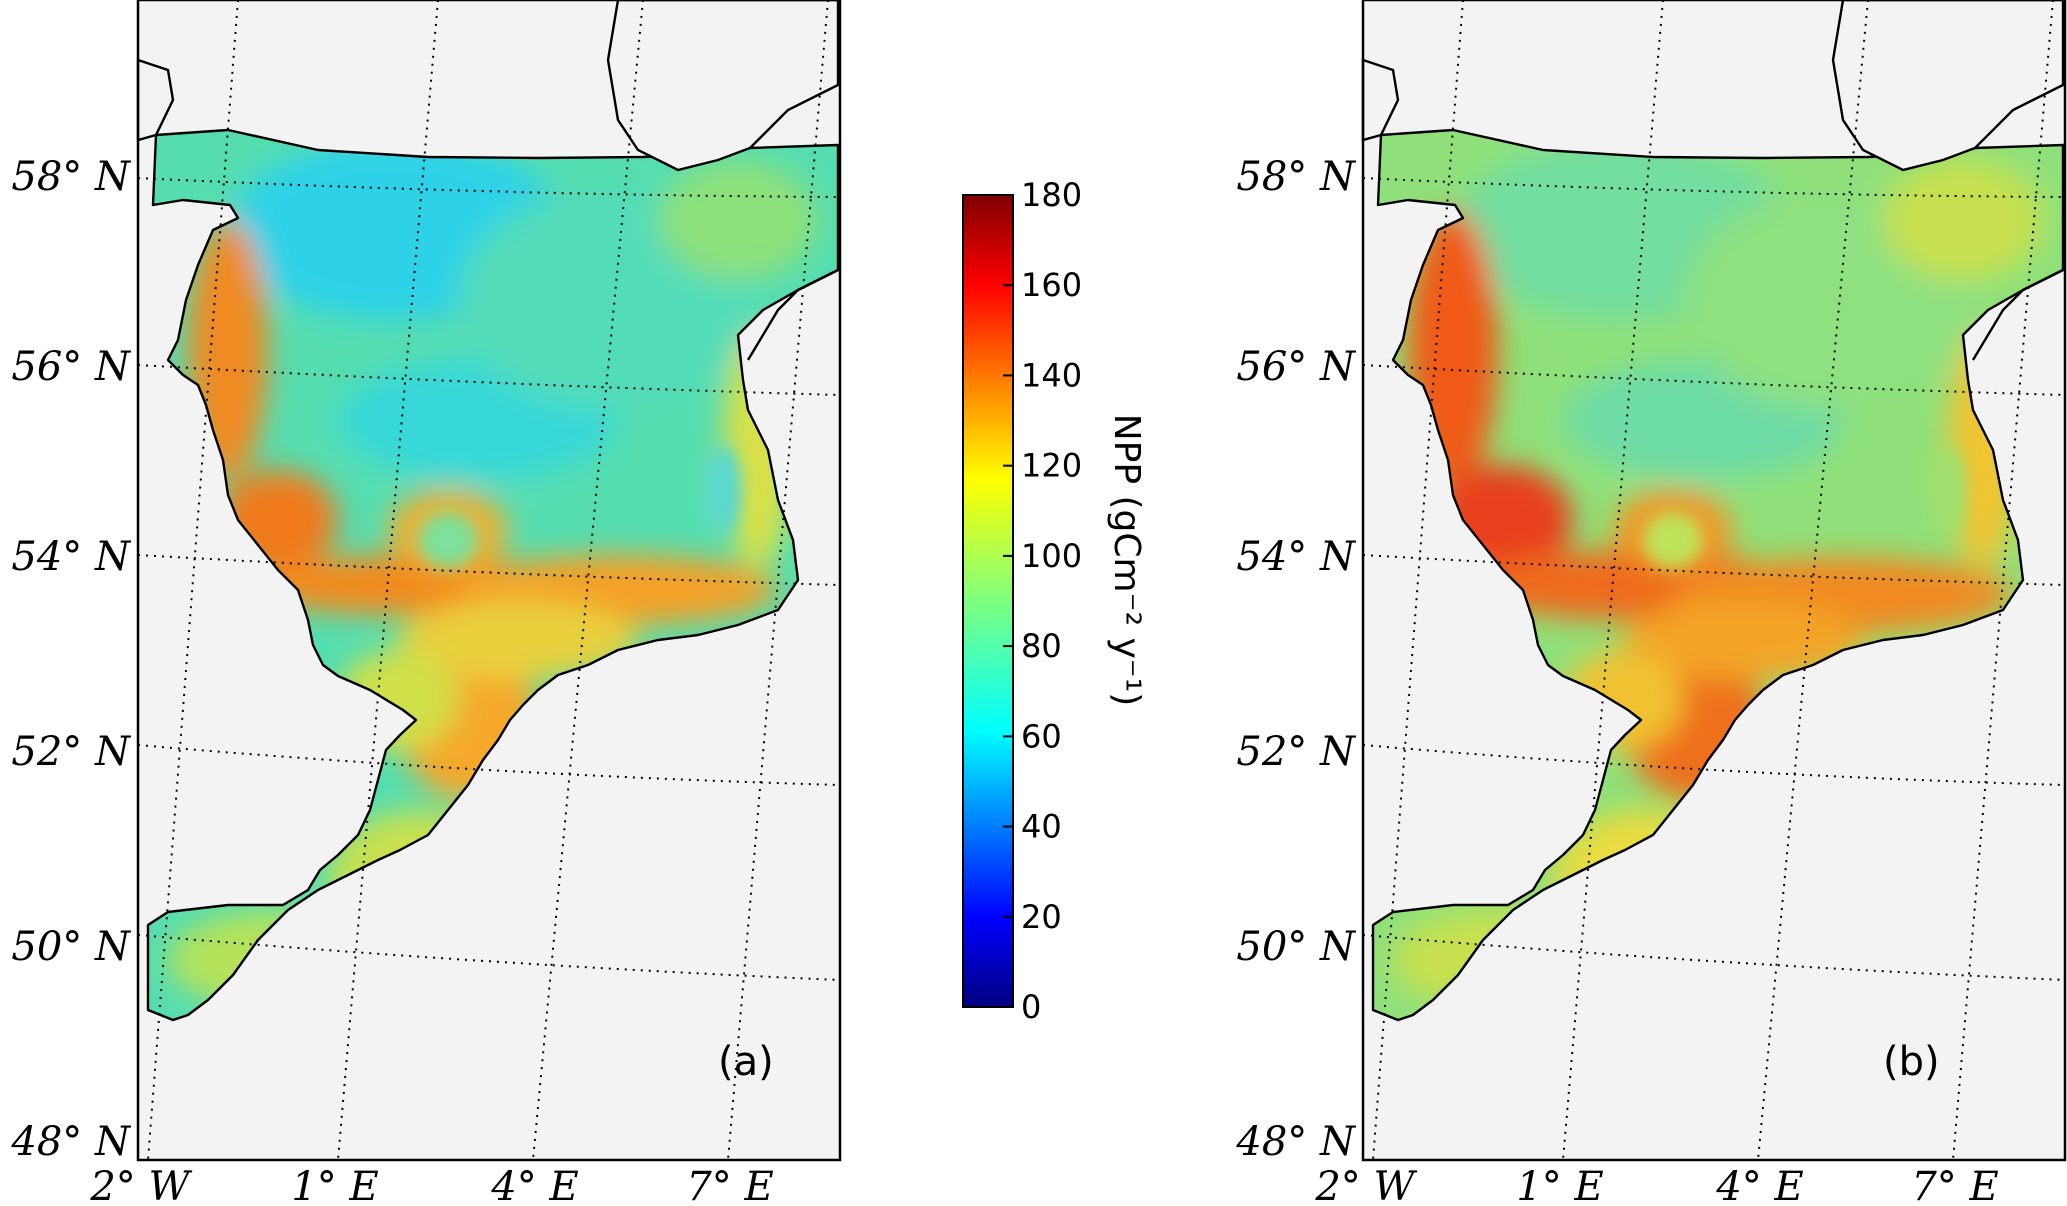 This screenshot has width=2067, height=1206. Describe the element at coordinates (1031, 1007) in the screenshot. I see `colorbar-tick-label: 0` at that location.